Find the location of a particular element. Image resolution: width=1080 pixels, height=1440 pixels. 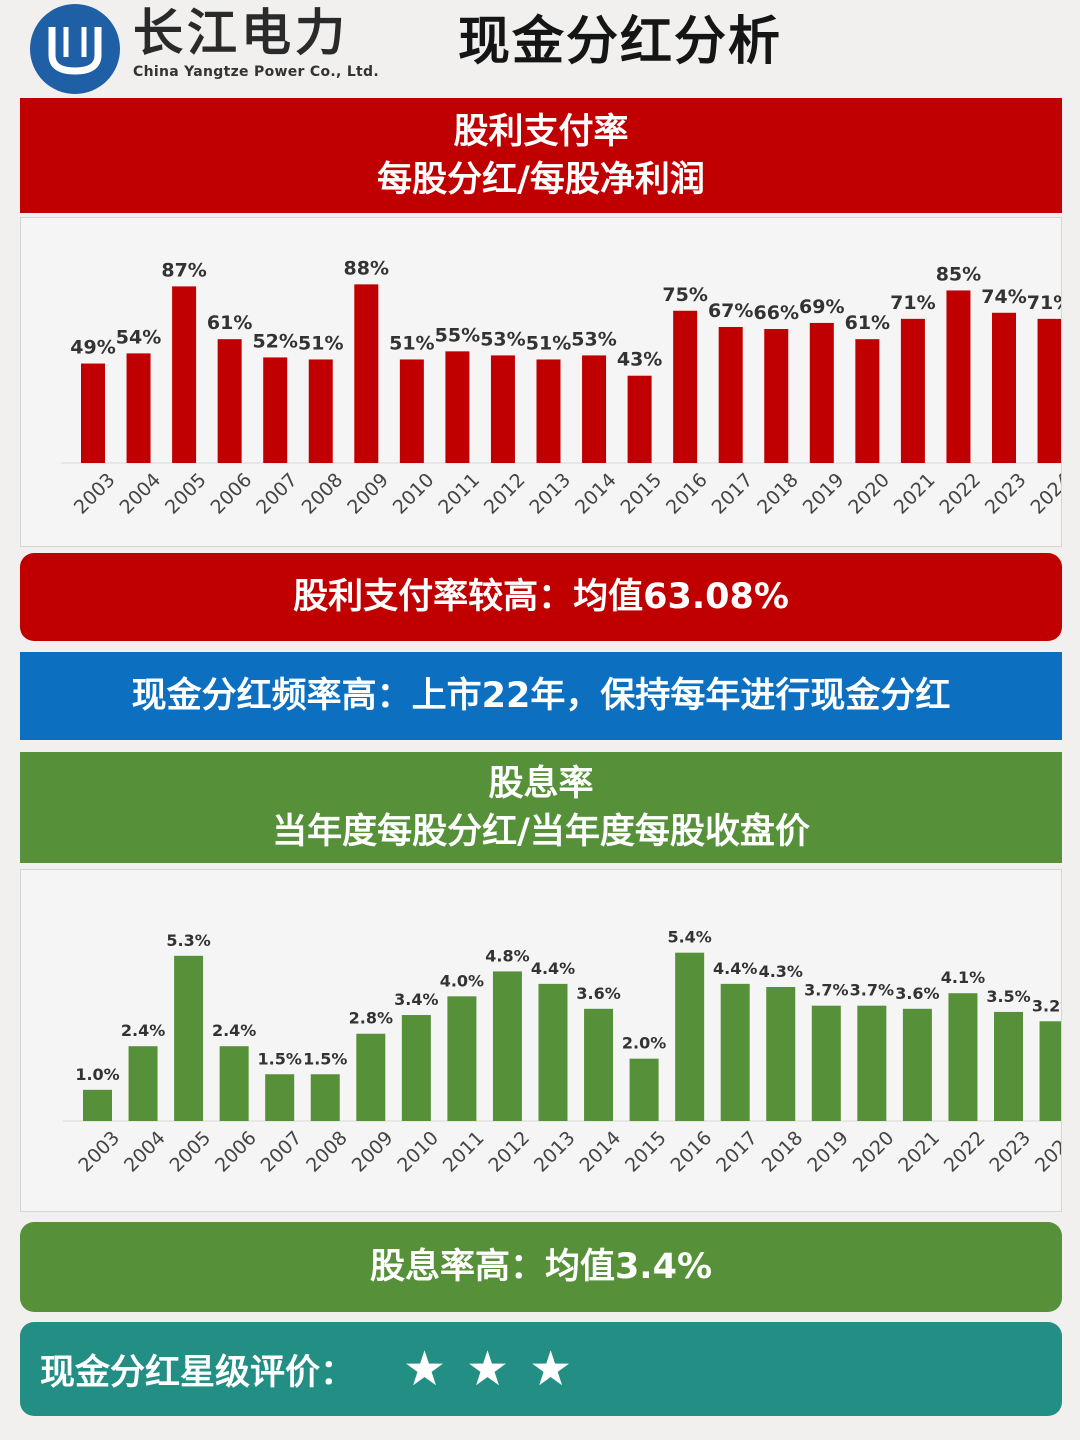

yield-year-tick: 2015 is located at coordinates (646, 1152).